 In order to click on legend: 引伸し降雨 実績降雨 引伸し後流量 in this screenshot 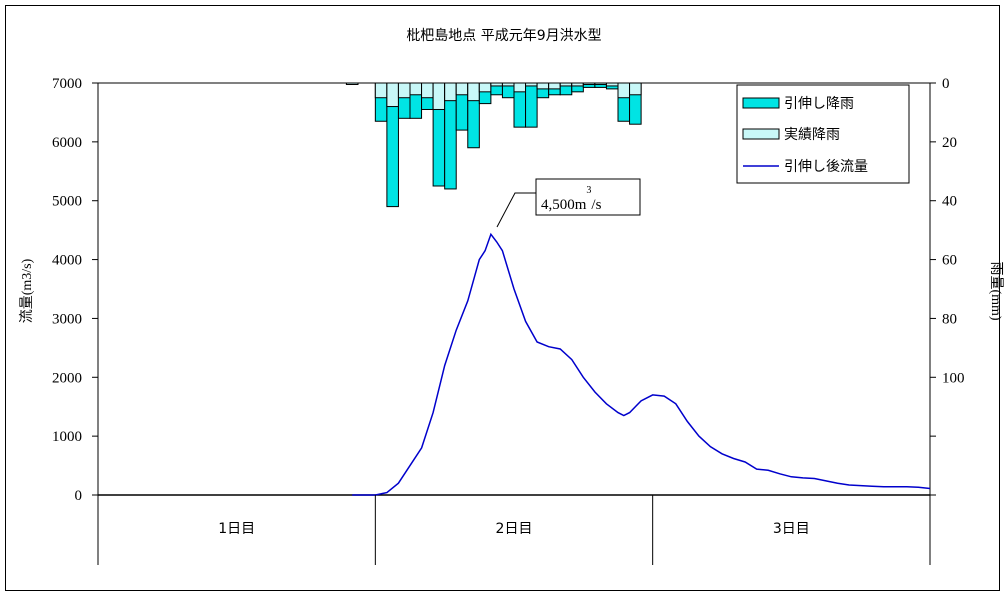, I will do `click(823, 134)`.